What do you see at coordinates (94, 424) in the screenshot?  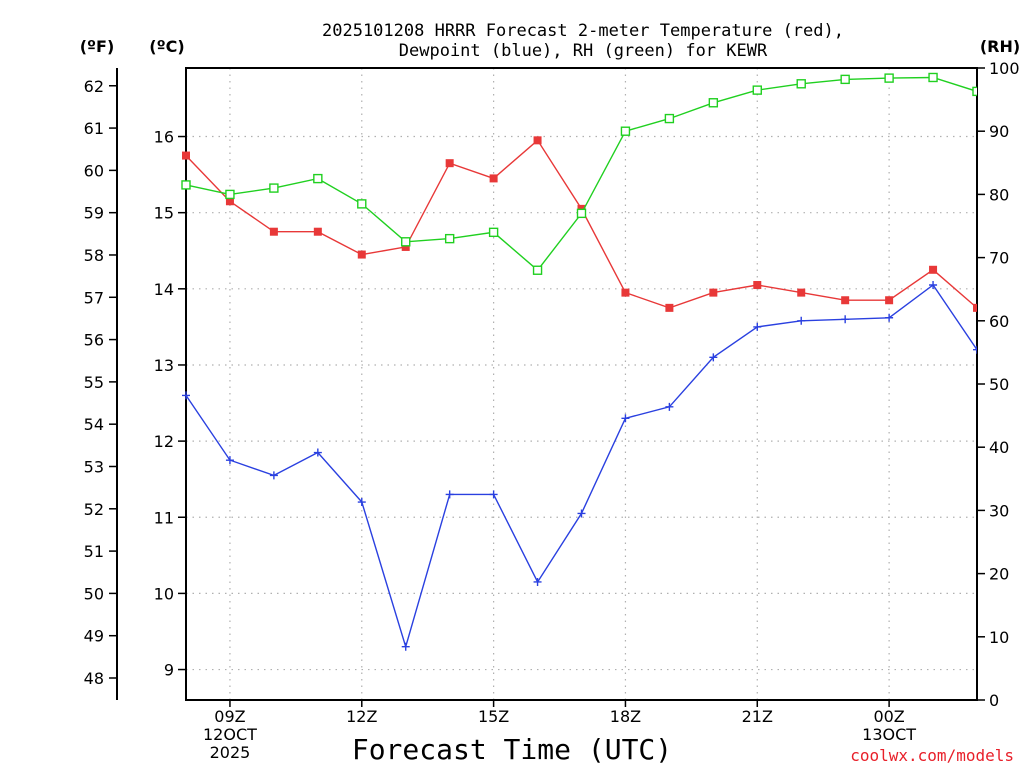 I see `fahrenheit-tick-label: 54` at bounding box center [94, 424].